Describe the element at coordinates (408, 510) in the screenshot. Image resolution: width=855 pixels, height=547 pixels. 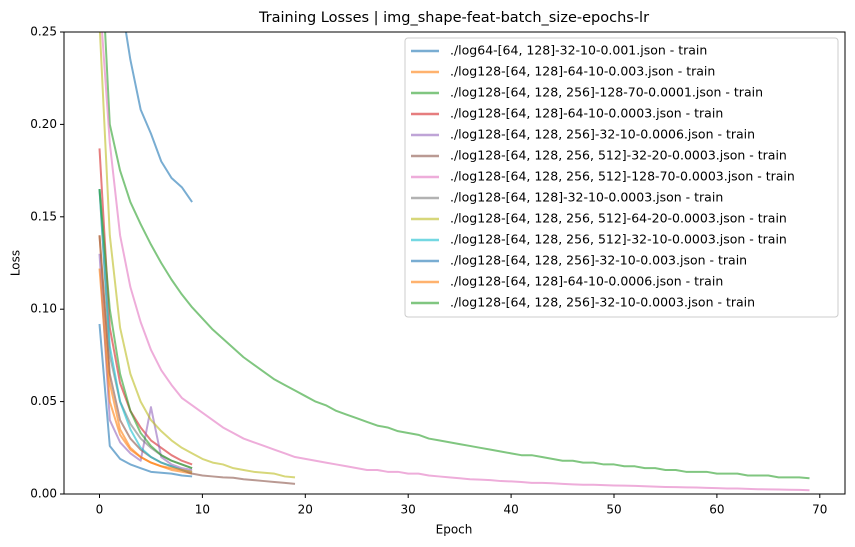
I see `x-tick-label: 30` at that location.